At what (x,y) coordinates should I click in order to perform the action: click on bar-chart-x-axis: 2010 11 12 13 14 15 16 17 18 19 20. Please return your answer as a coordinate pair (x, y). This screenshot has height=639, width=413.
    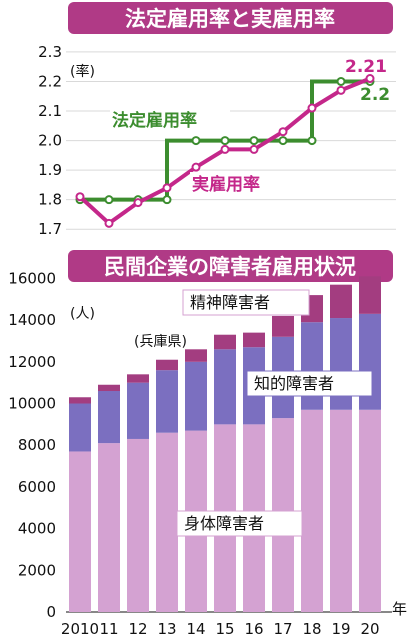
    Looking at the image, I should click on (220, 629).